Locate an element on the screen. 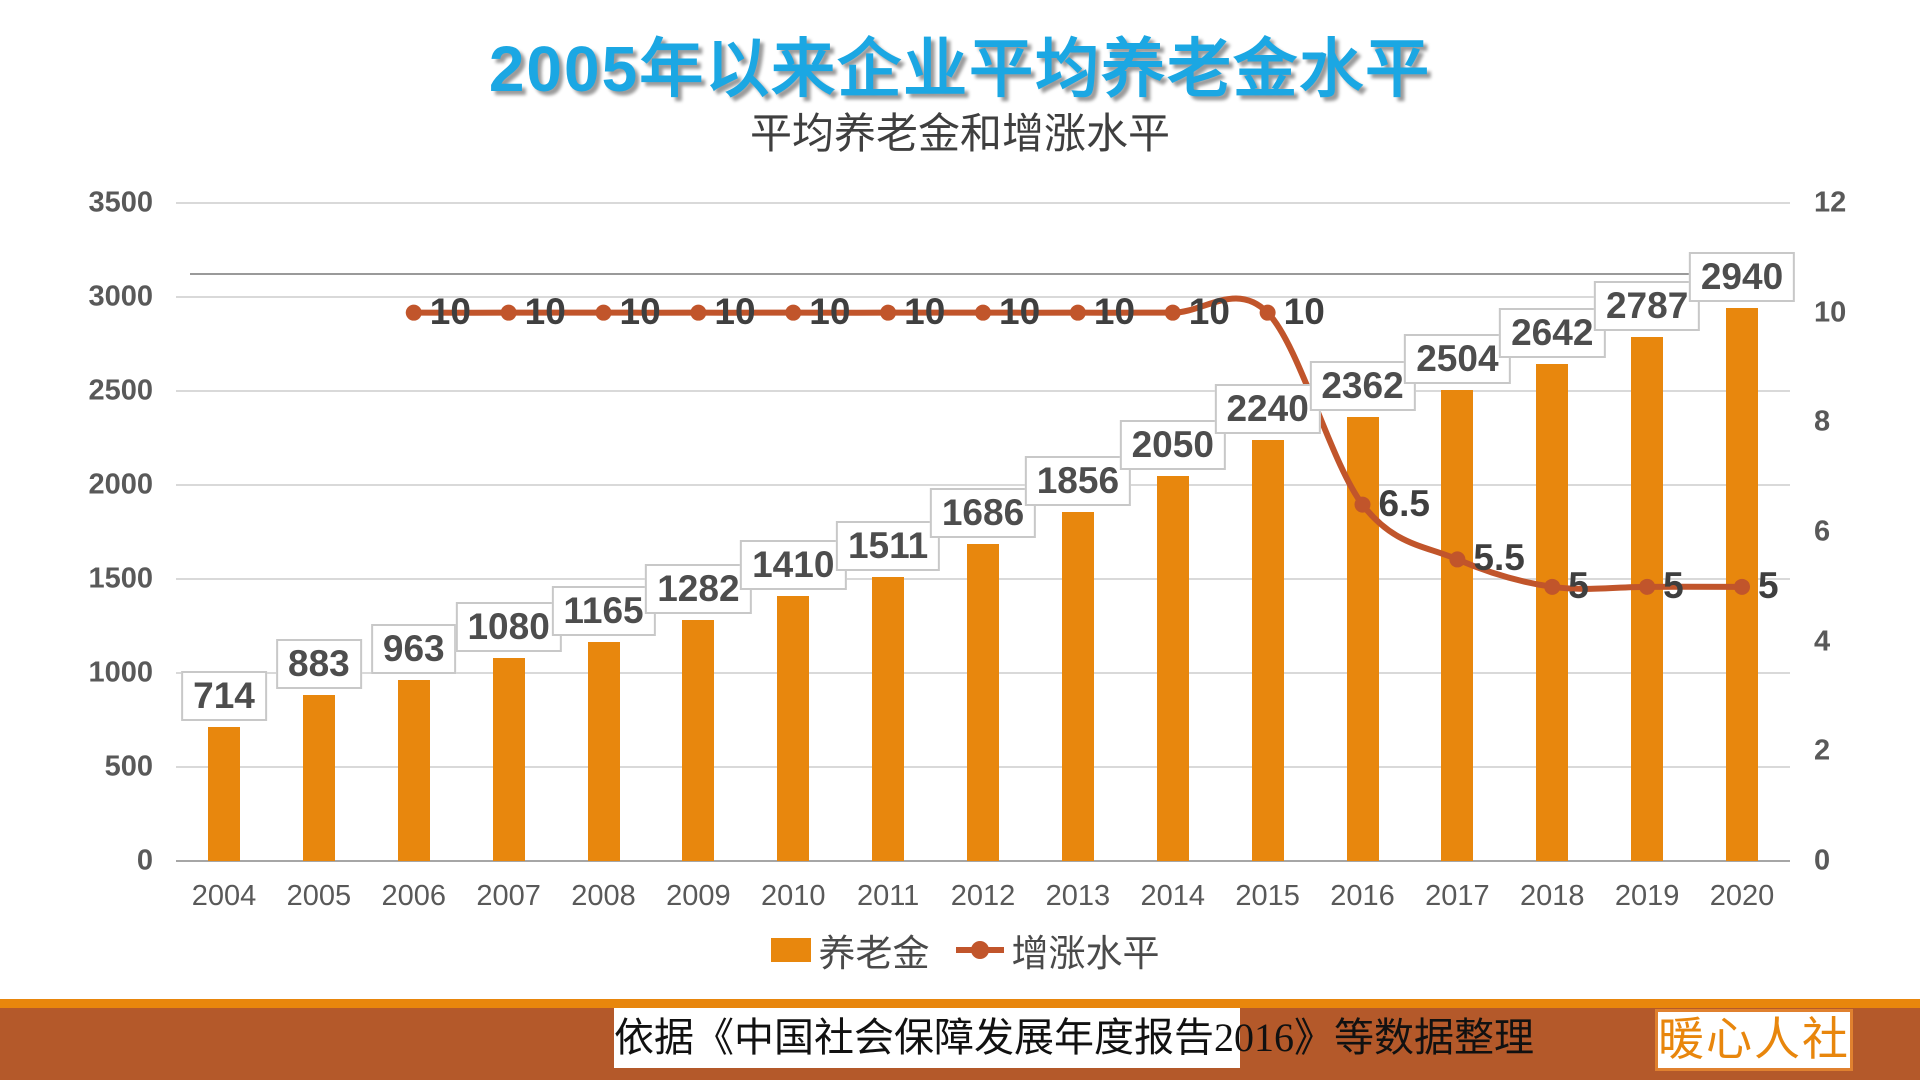 The image size is (1920, 1080). bar-value-label: 1686 is located at coordinates (983, 513).